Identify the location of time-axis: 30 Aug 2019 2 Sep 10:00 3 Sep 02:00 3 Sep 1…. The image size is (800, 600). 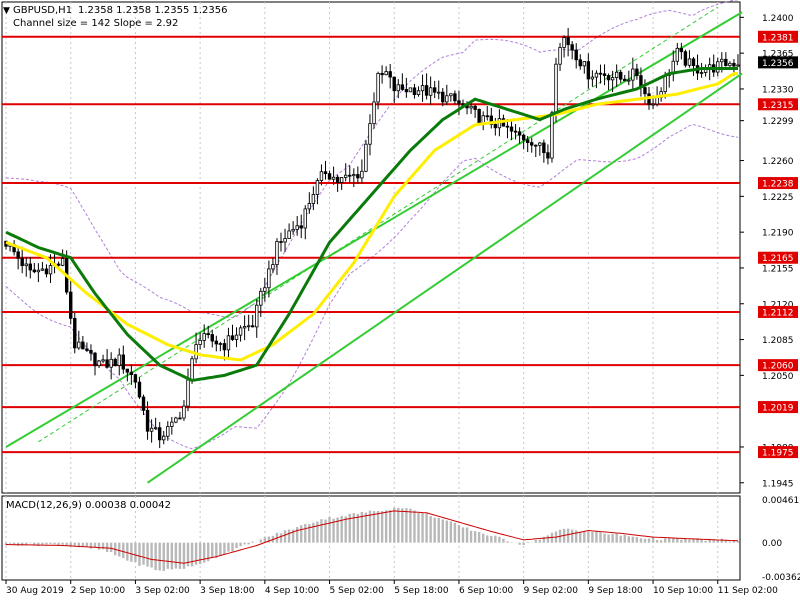
(391, 588).